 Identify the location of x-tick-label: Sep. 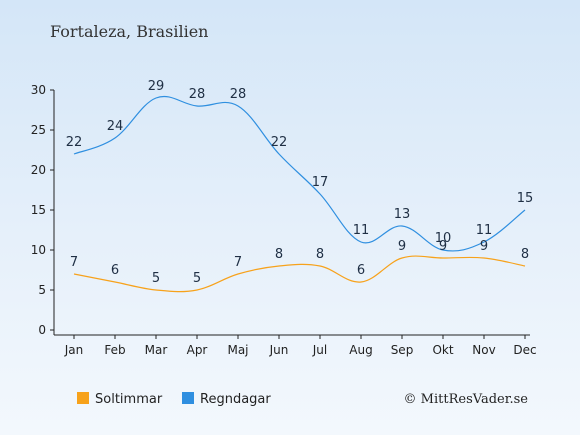
(402, 350).